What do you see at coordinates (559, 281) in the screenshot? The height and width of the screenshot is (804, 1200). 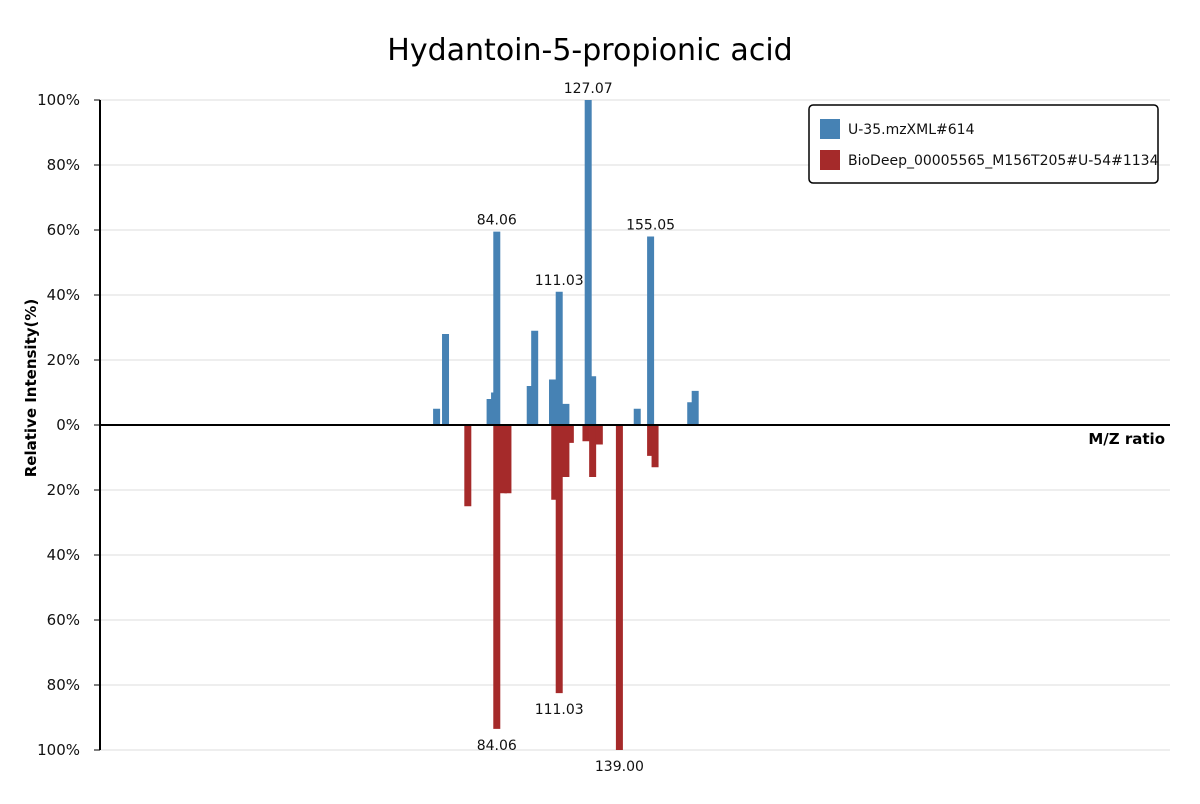 I see `peak-label-top: 111.03` at bounding box center [559, 281].